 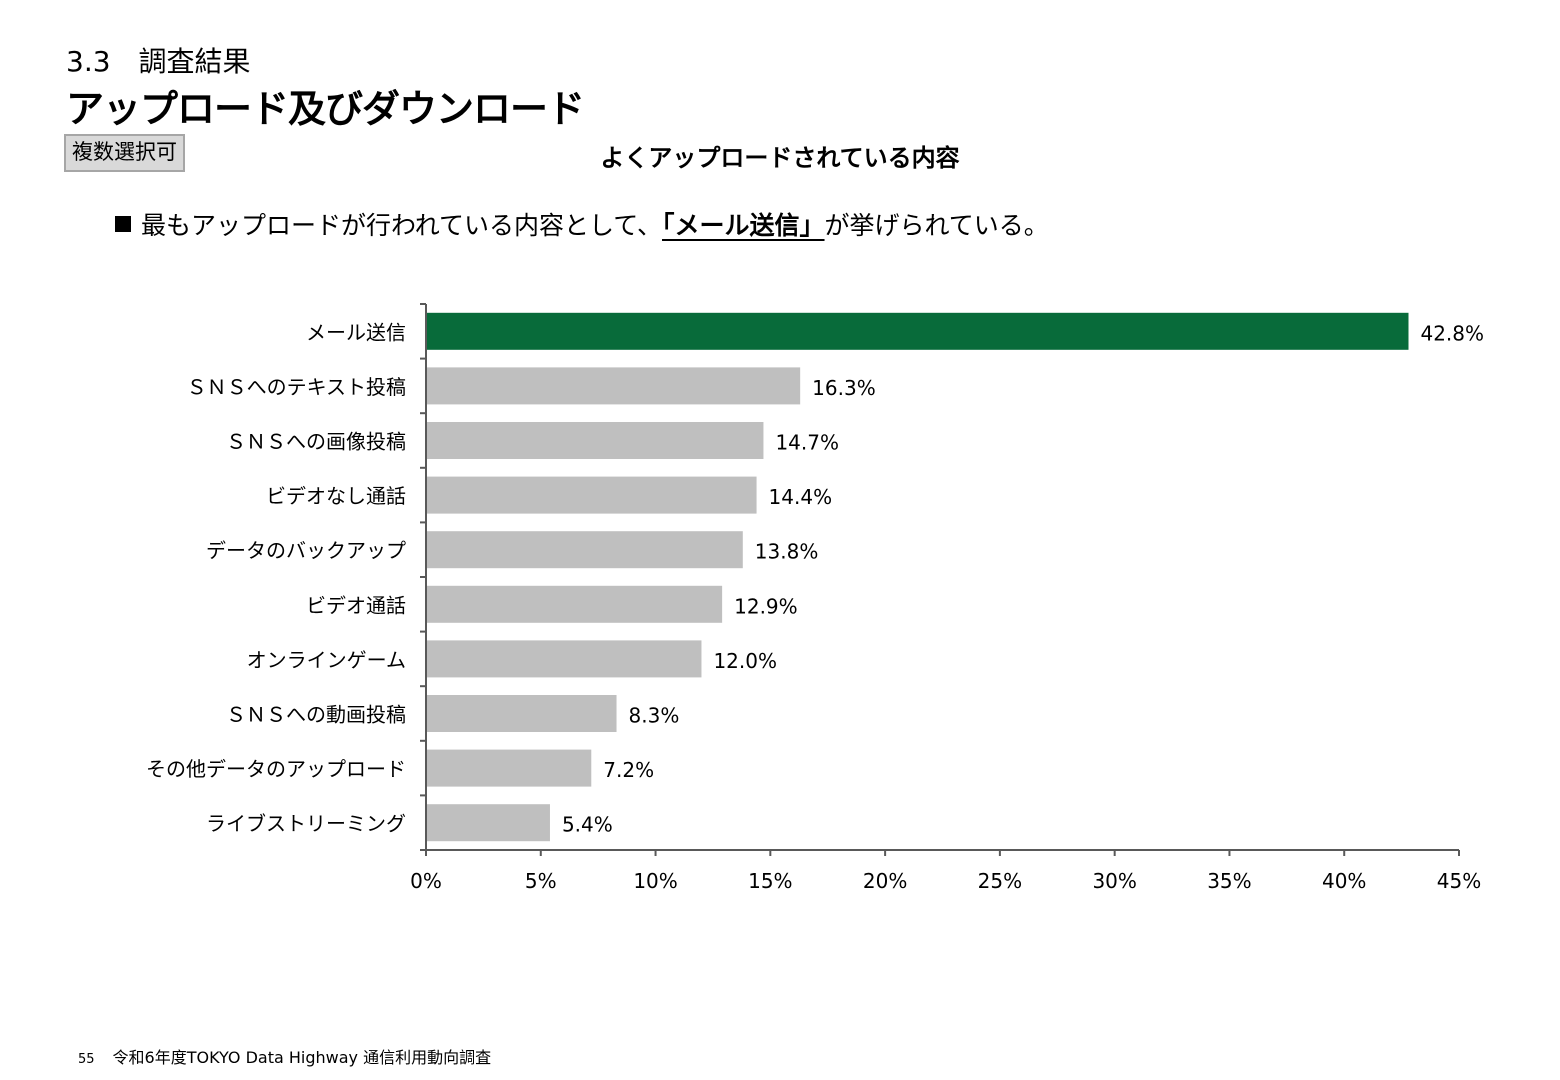 I want to click on data-label: 14.7%, so click(x=807, y=443).